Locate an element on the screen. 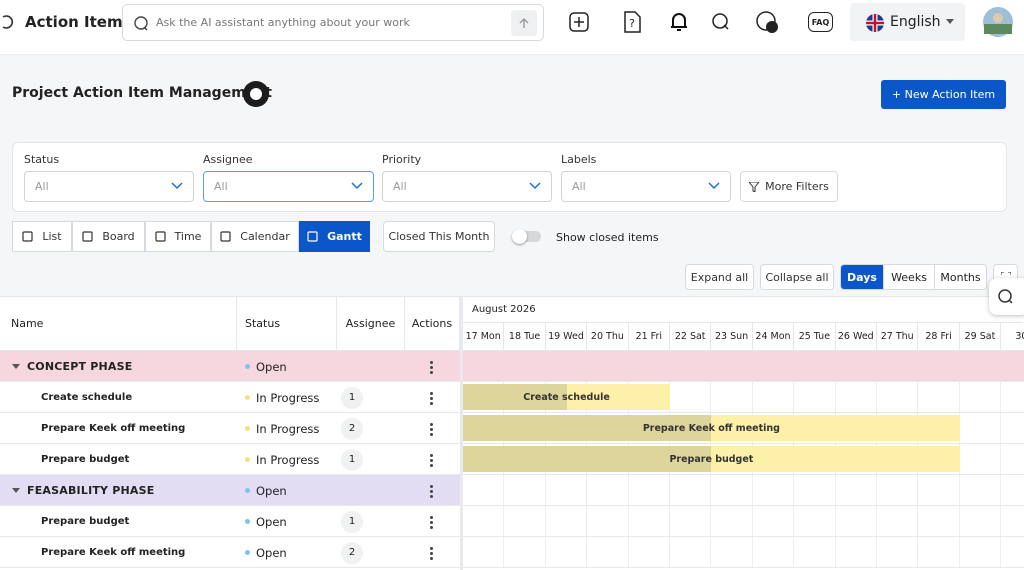 Image resolution: width=1024 pixels, height=570 pixels. help-icon: ? is located at coordinates (632, 22).